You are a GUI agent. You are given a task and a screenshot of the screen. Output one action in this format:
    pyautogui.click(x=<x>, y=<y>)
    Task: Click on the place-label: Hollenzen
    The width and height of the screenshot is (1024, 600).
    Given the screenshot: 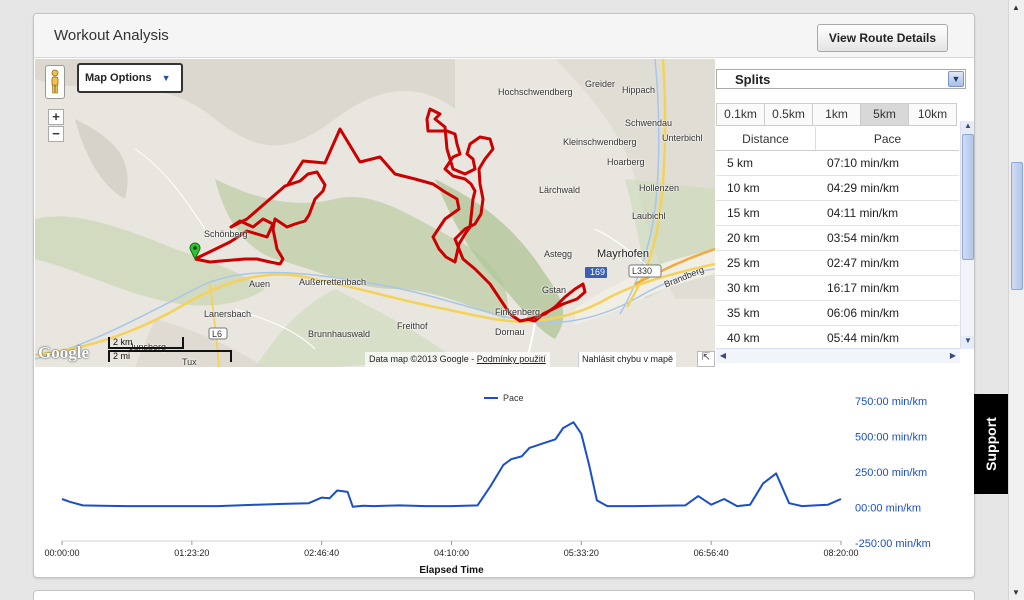 What is the action you would take?
    pyautogui.click(x=659, y=188)
    